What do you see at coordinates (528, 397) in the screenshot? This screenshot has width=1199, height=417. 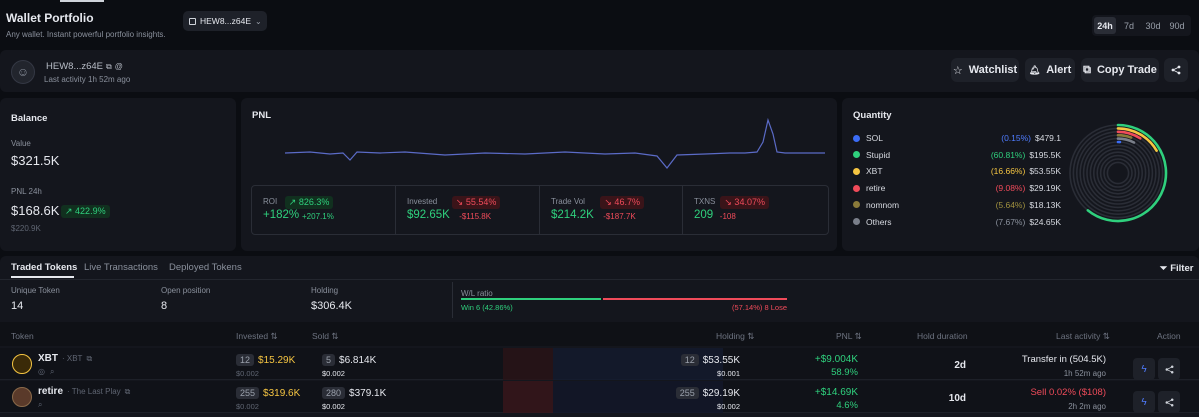 I see `sold-bar` at bounding box center [528, 397].